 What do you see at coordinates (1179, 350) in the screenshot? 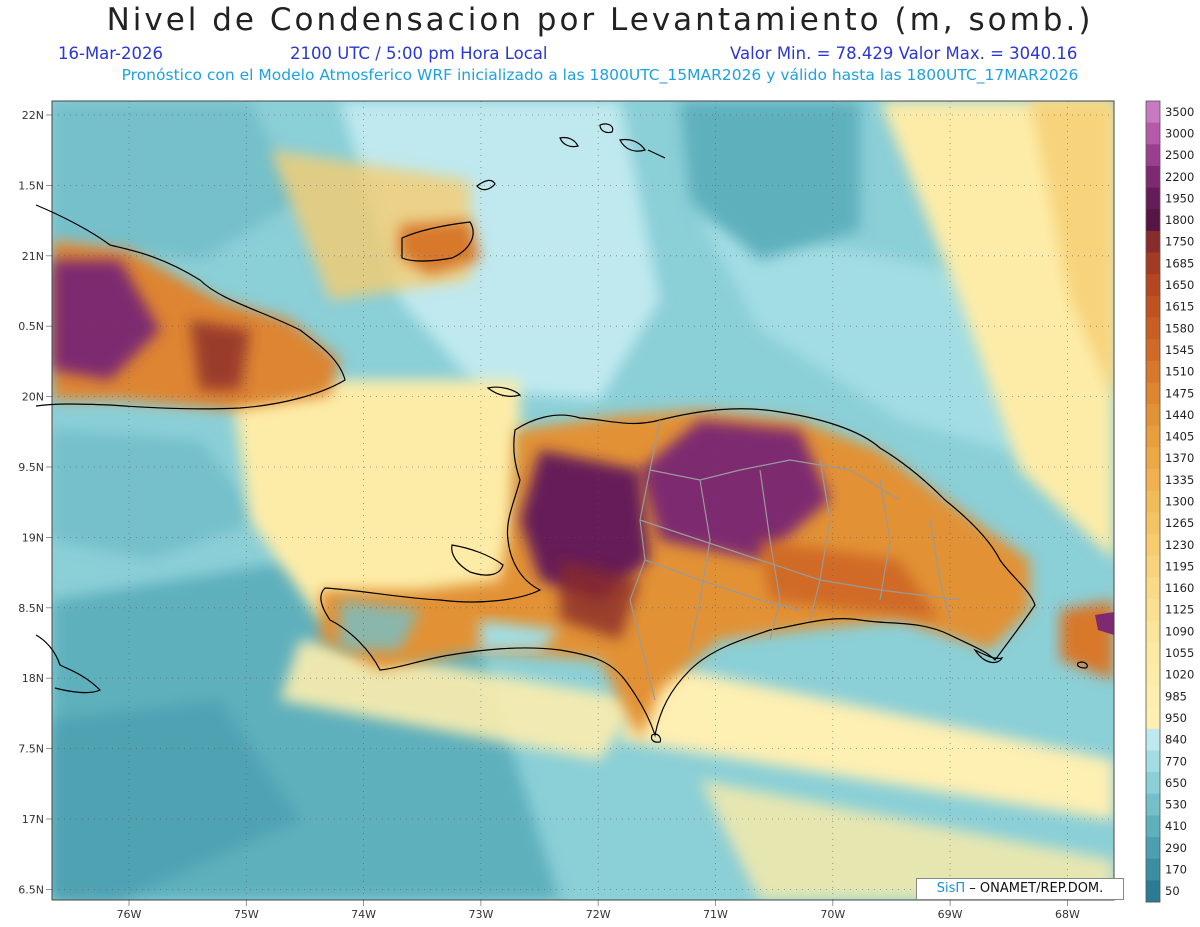
I see `colorbar-label: 1545` at bounding box center [1179, 350].